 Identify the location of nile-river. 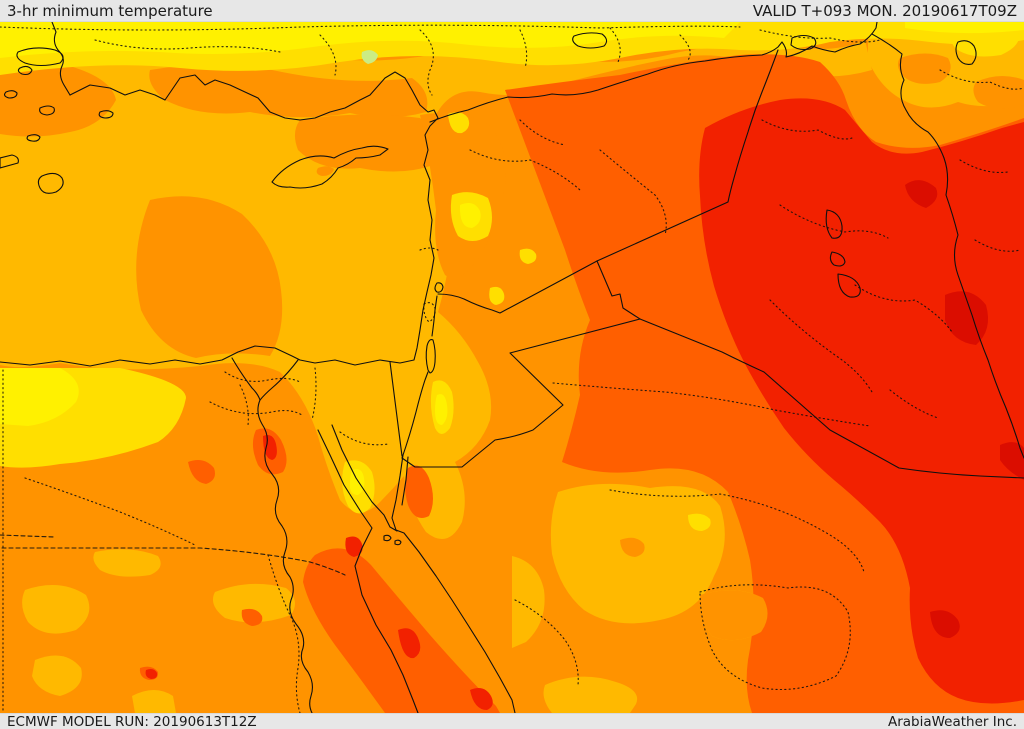
(272, 535).